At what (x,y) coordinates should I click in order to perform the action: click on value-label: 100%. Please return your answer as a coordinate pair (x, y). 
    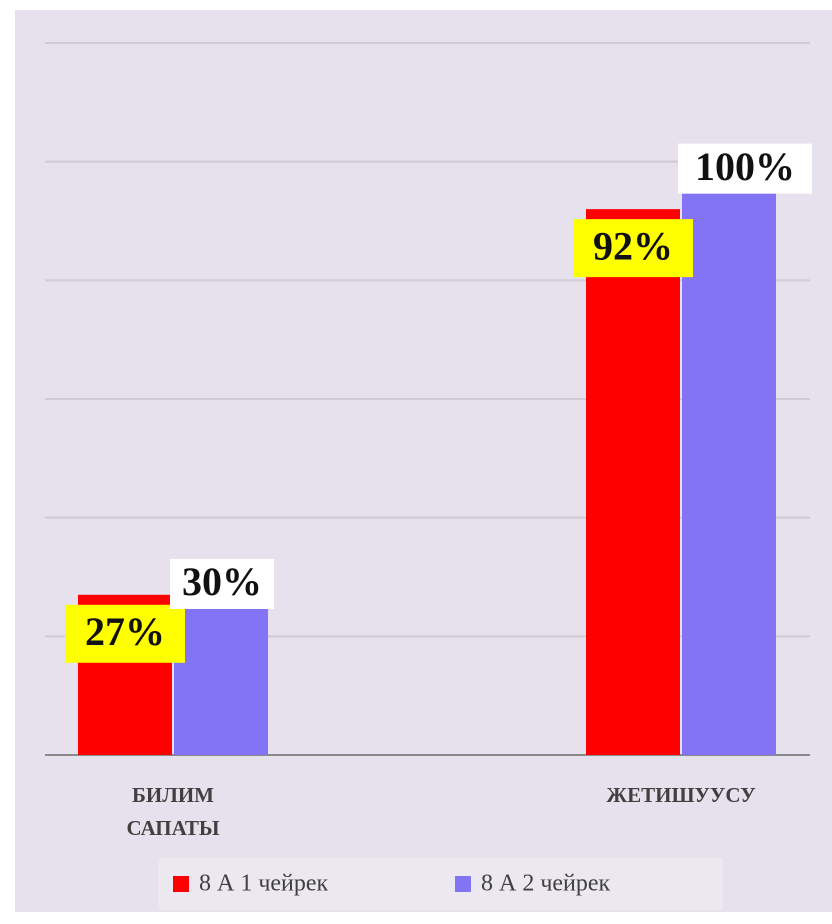
    Looking at the image, I should click on (745, 166).